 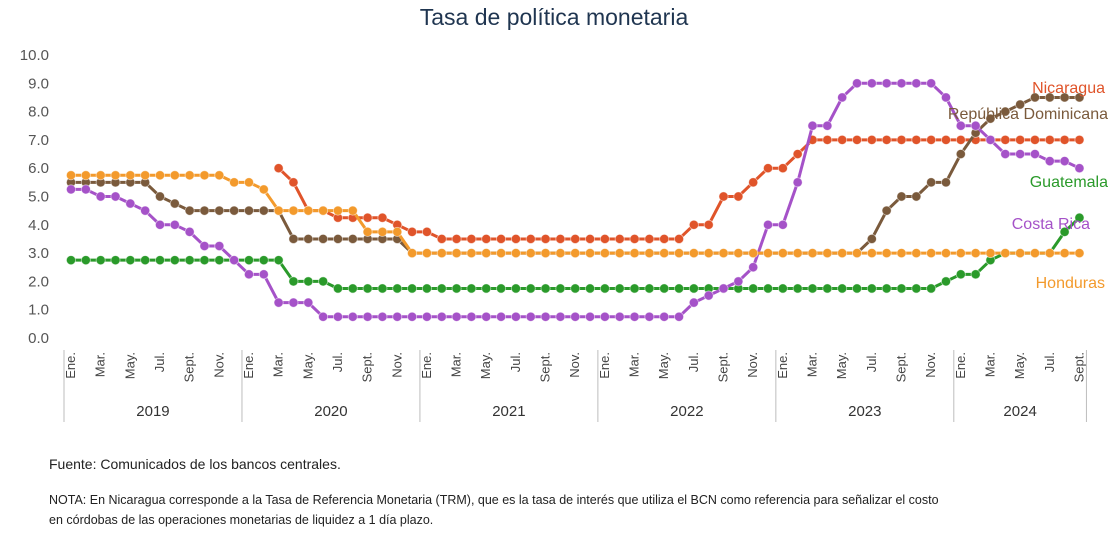 What do you see at coordinates (38, 225) in the screenshot?
I see `y-tick-label: 4.0` at bounding box center [38, 225].